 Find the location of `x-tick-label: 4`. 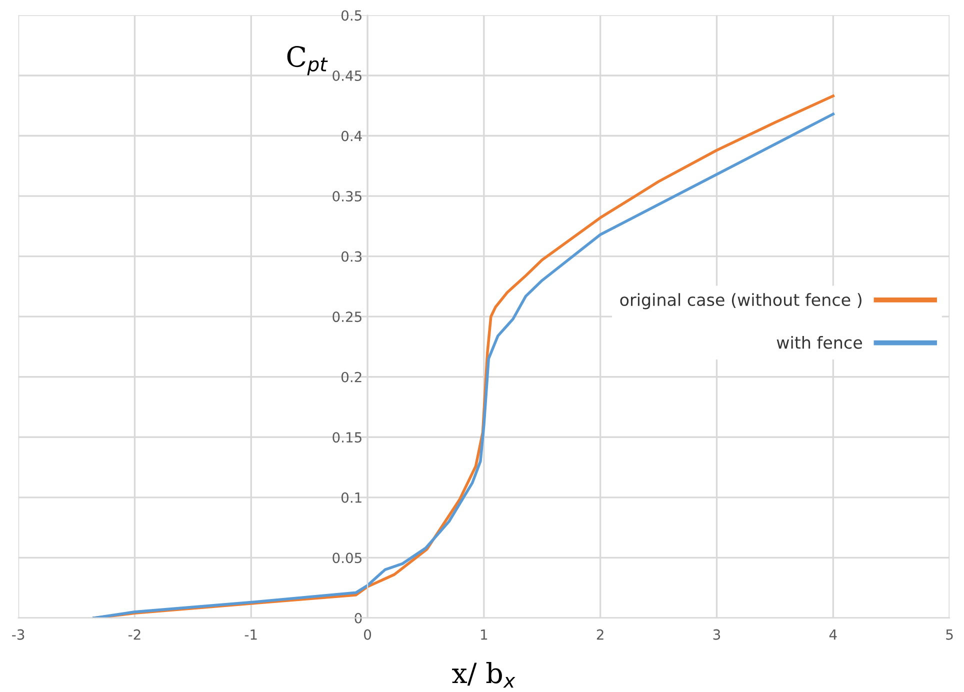

x-tick-label: 4 is located at coordinates (833, 634).